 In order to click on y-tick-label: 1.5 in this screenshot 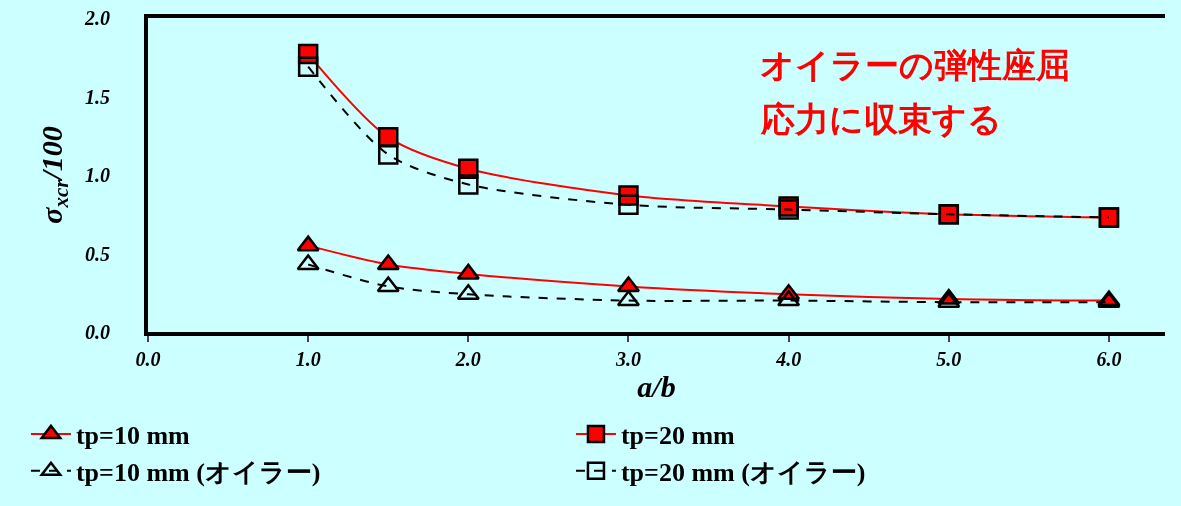, I will do `click(97, 96)`.